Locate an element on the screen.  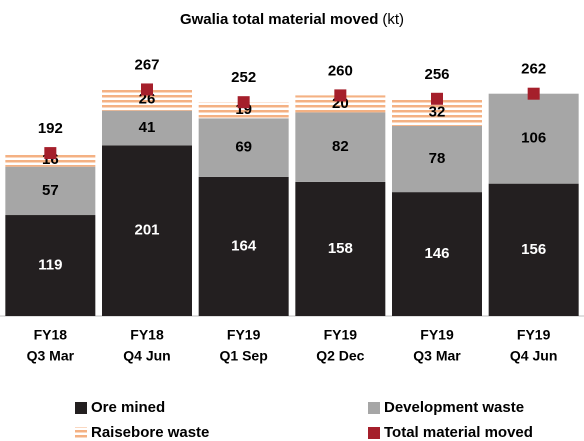
value-label: 201 is located at coordinates (146, 230).